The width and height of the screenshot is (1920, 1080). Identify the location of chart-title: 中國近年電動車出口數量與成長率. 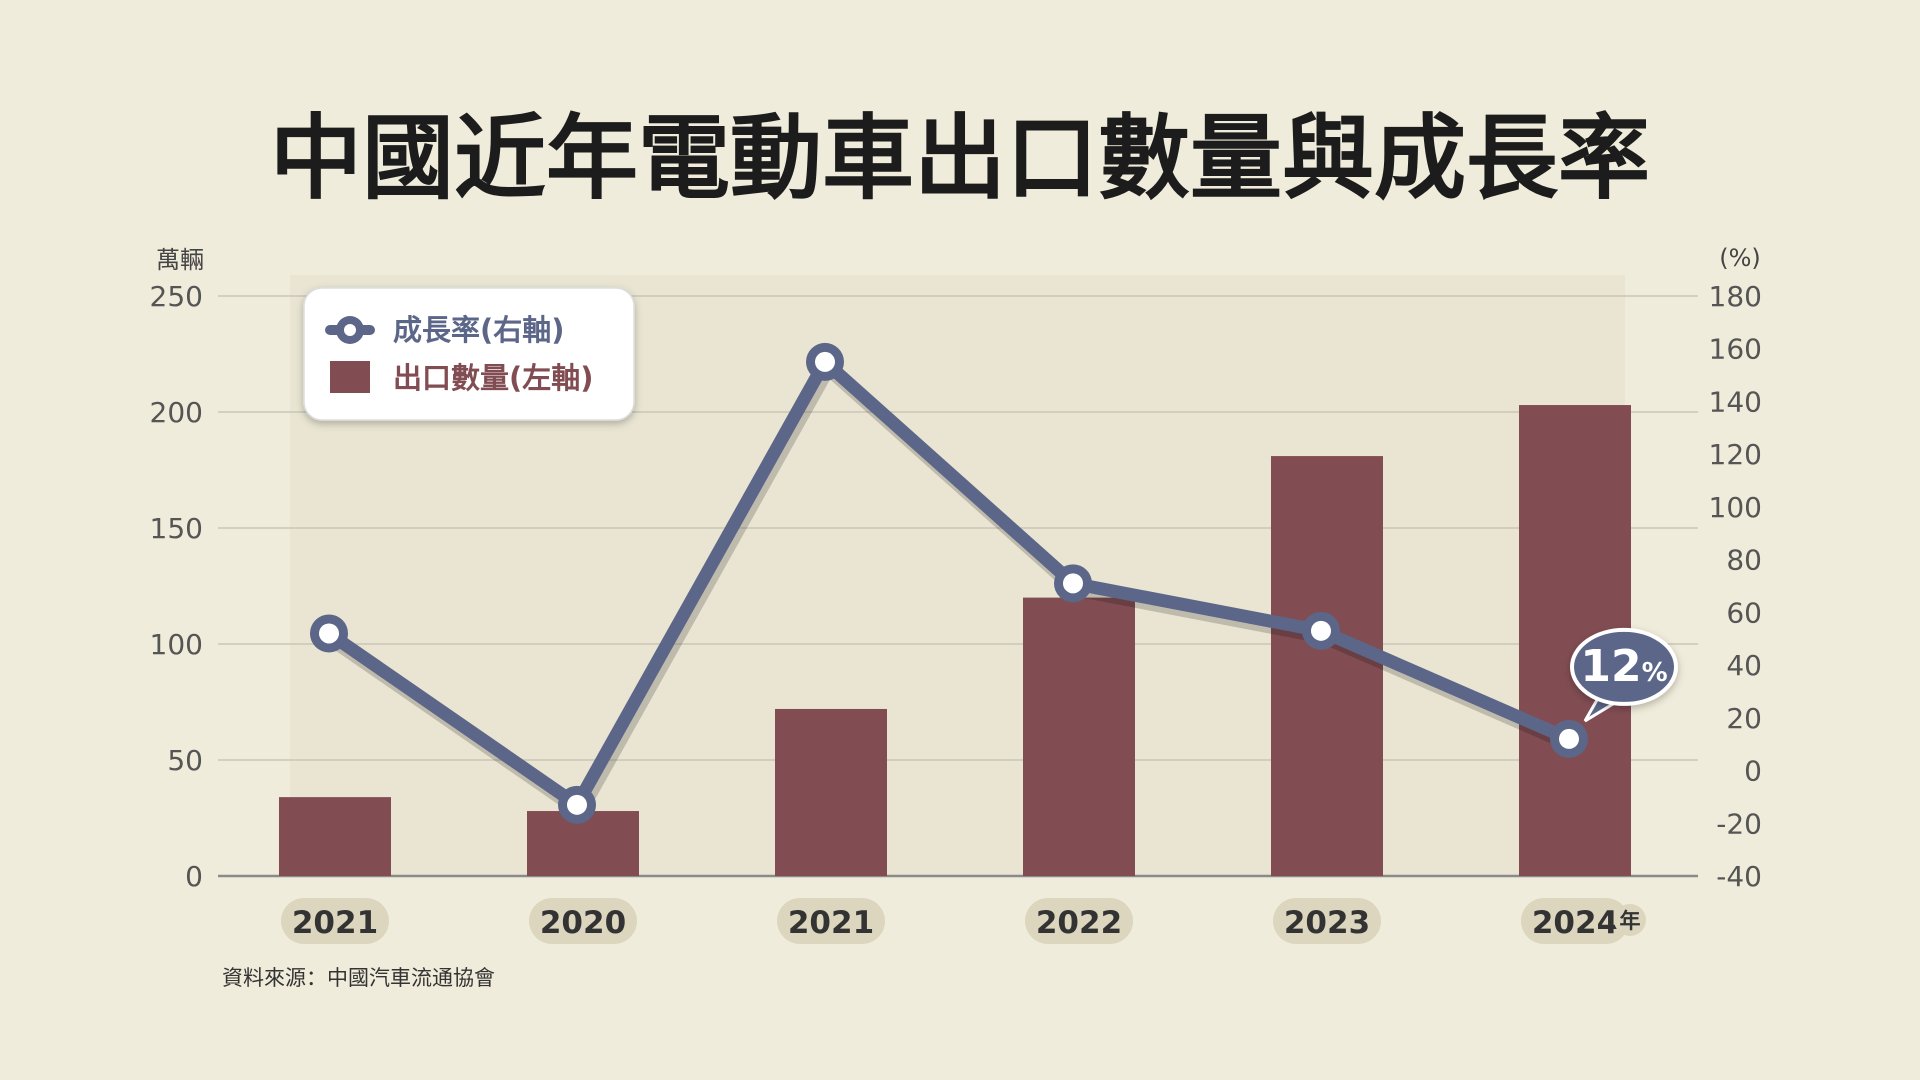
(960, 158).